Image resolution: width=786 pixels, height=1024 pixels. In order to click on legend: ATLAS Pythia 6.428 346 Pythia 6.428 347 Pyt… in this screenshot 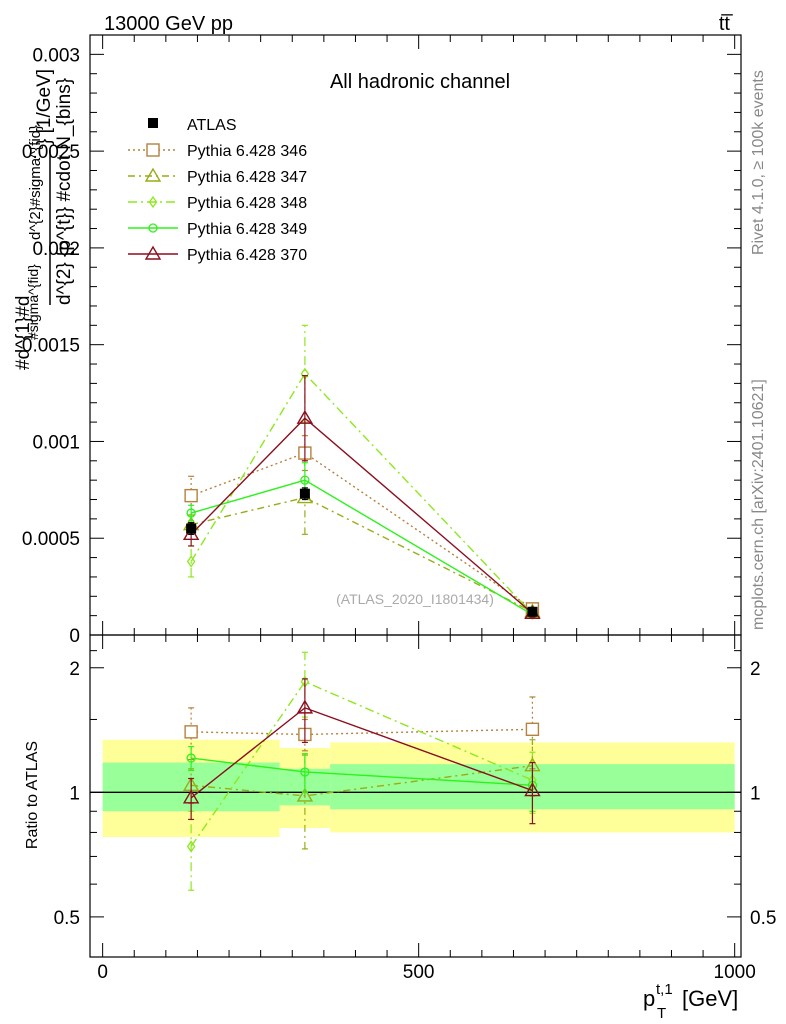, I will do `click(217, 190)`.